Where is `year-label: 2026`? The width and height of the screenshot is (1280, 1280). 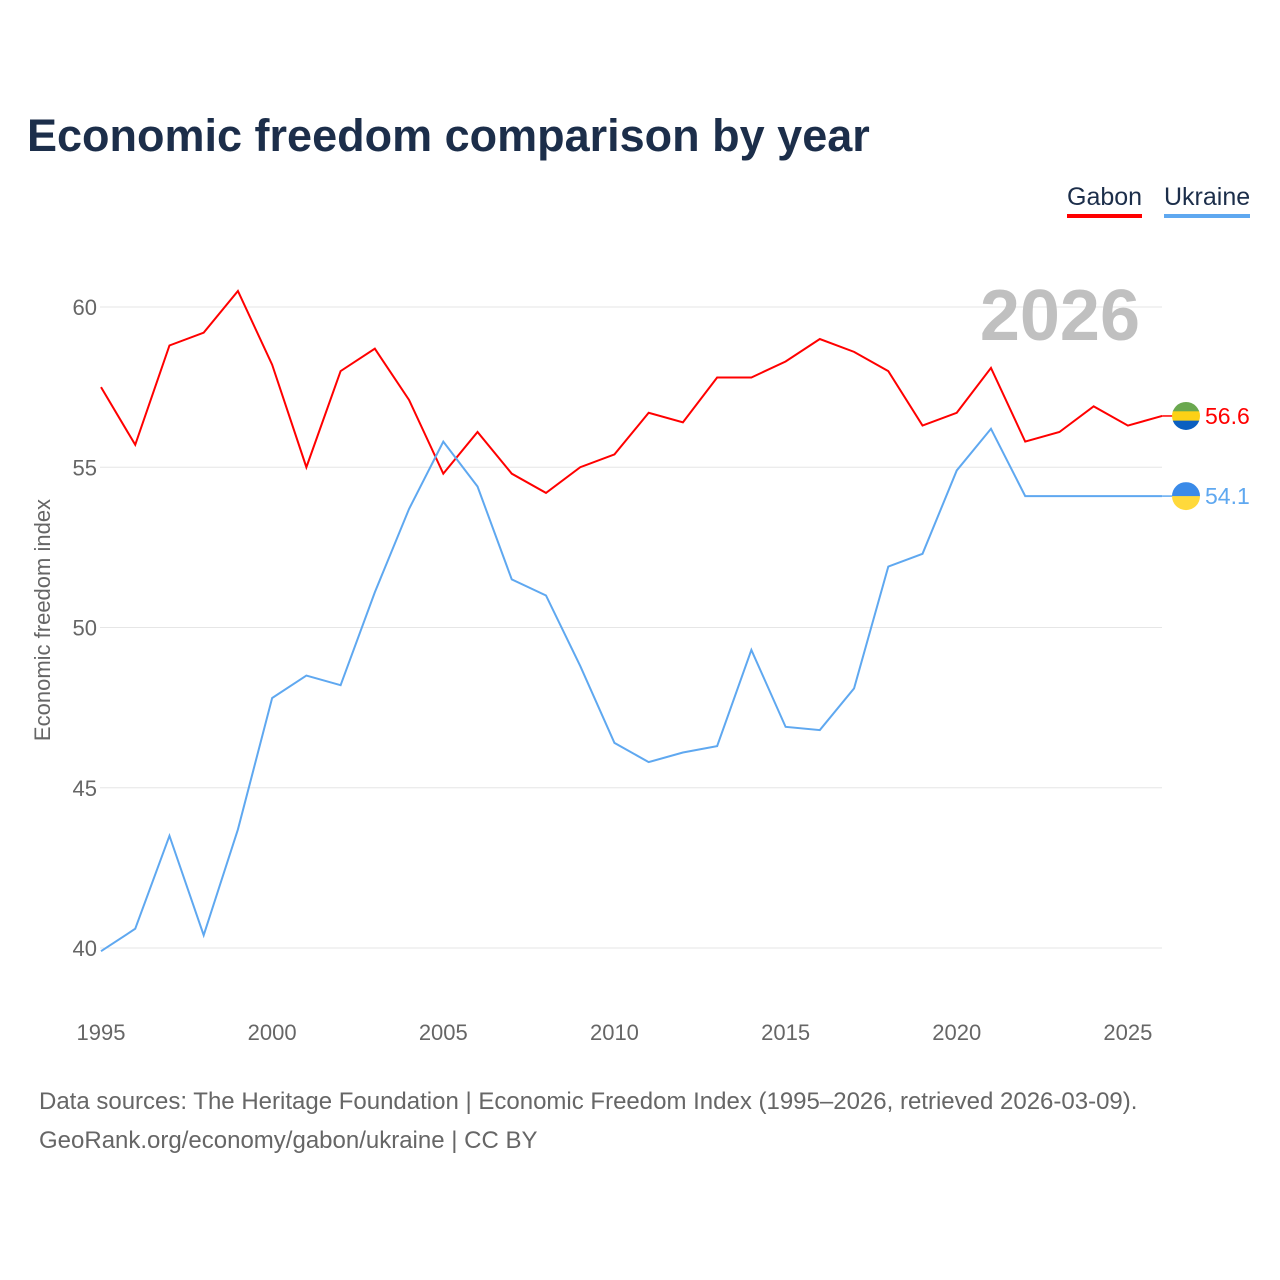
year-label: 2026 is located at coordinates (1060, 316).